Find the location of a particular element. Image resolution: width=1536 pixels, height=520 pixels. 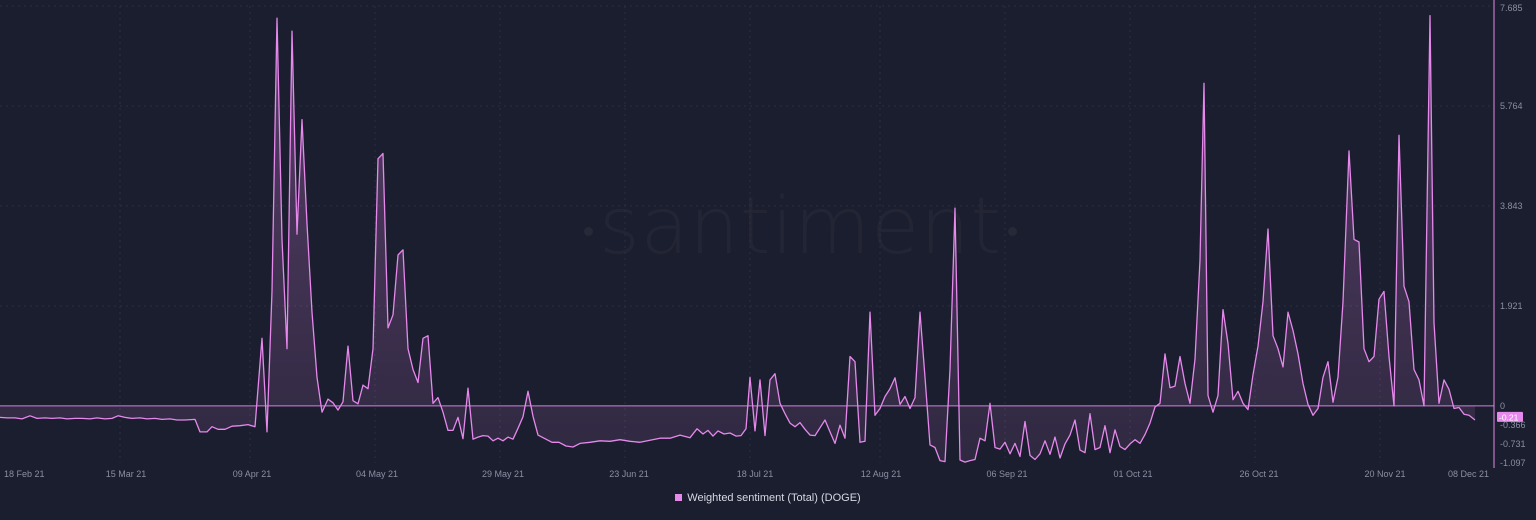

chart-legend: Weighted sentiment (Total) (DOGE) is located at coordinates (768, 498).